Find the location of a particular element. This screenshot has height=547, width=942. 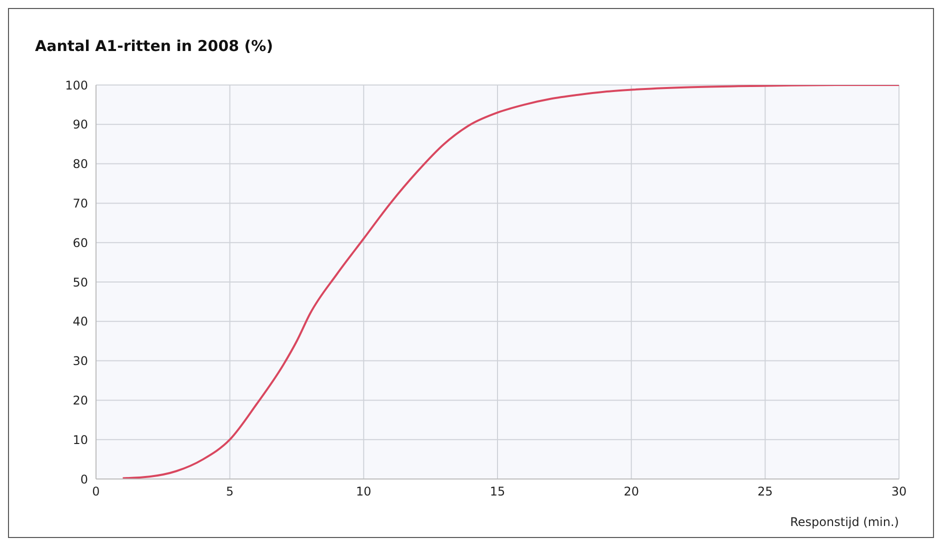

y-tick-label: 30 is located at coordinates (80, 361).